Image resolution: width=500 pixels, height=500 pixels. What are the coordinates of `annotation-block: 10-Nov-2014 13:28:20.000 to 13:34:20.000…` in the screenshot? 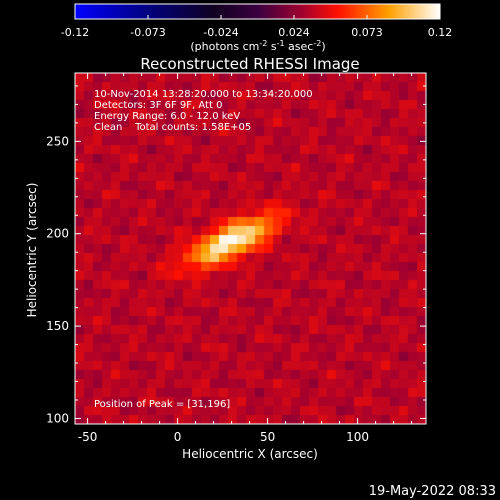 It's located at (203, 111).